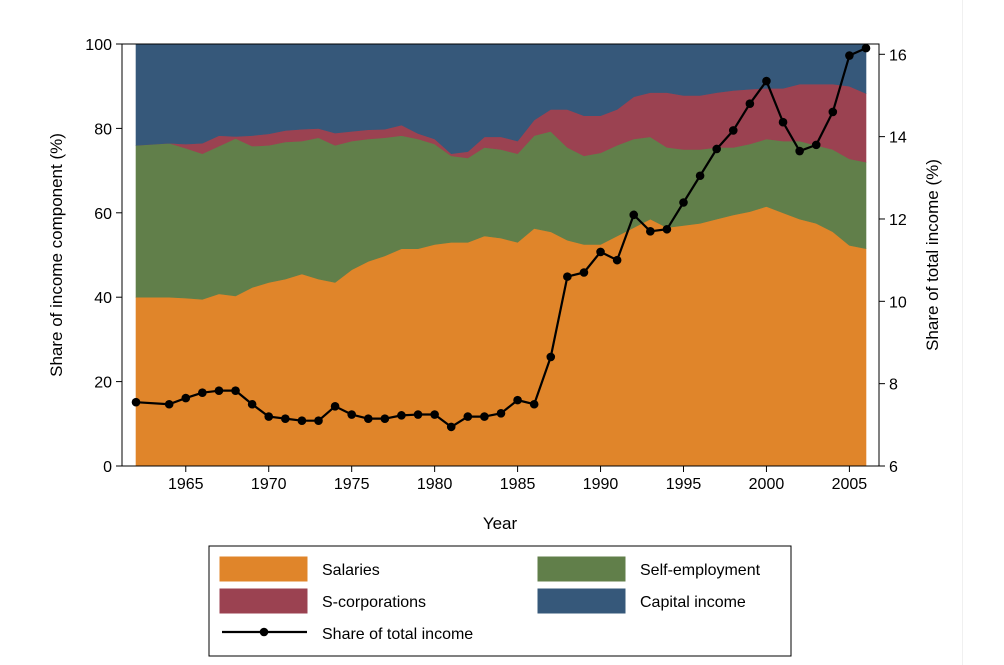 This screenshot has height=665, width=1004. Describe the element at coordinates (435, 484) in the screenshot. I see `x-tick-label: 1980` at that location.